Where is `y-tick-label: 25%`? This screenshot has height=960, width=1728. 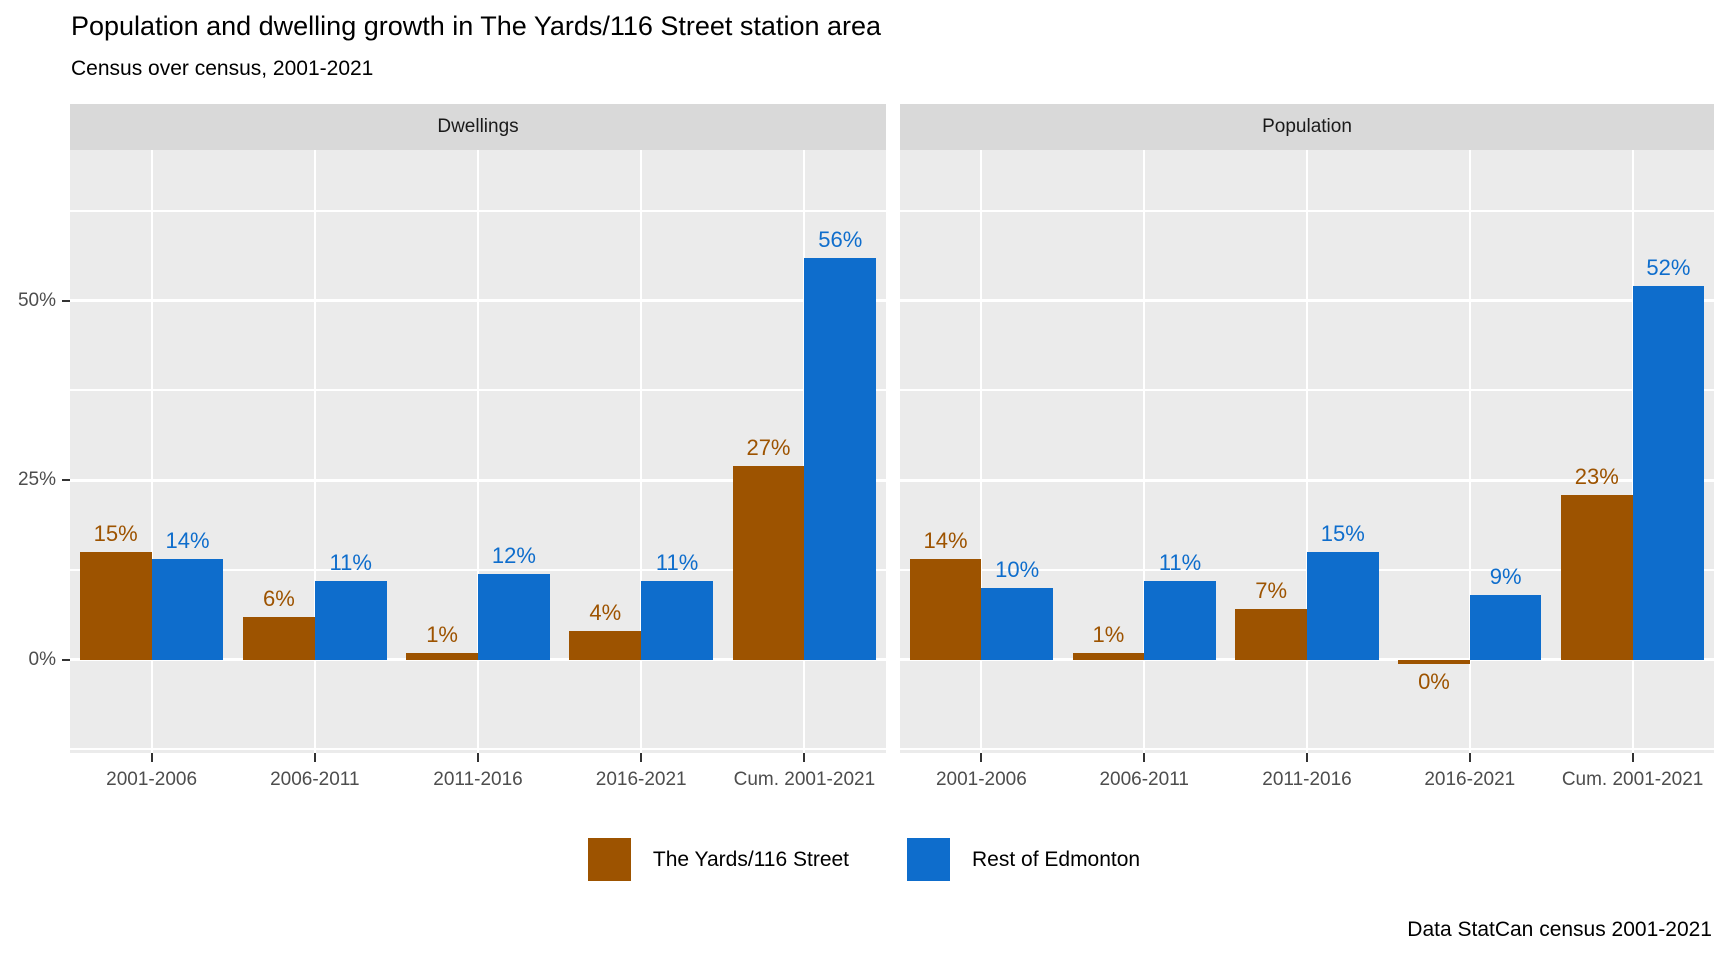 y-tick-label: 25% is located at coordinates (36, 480).